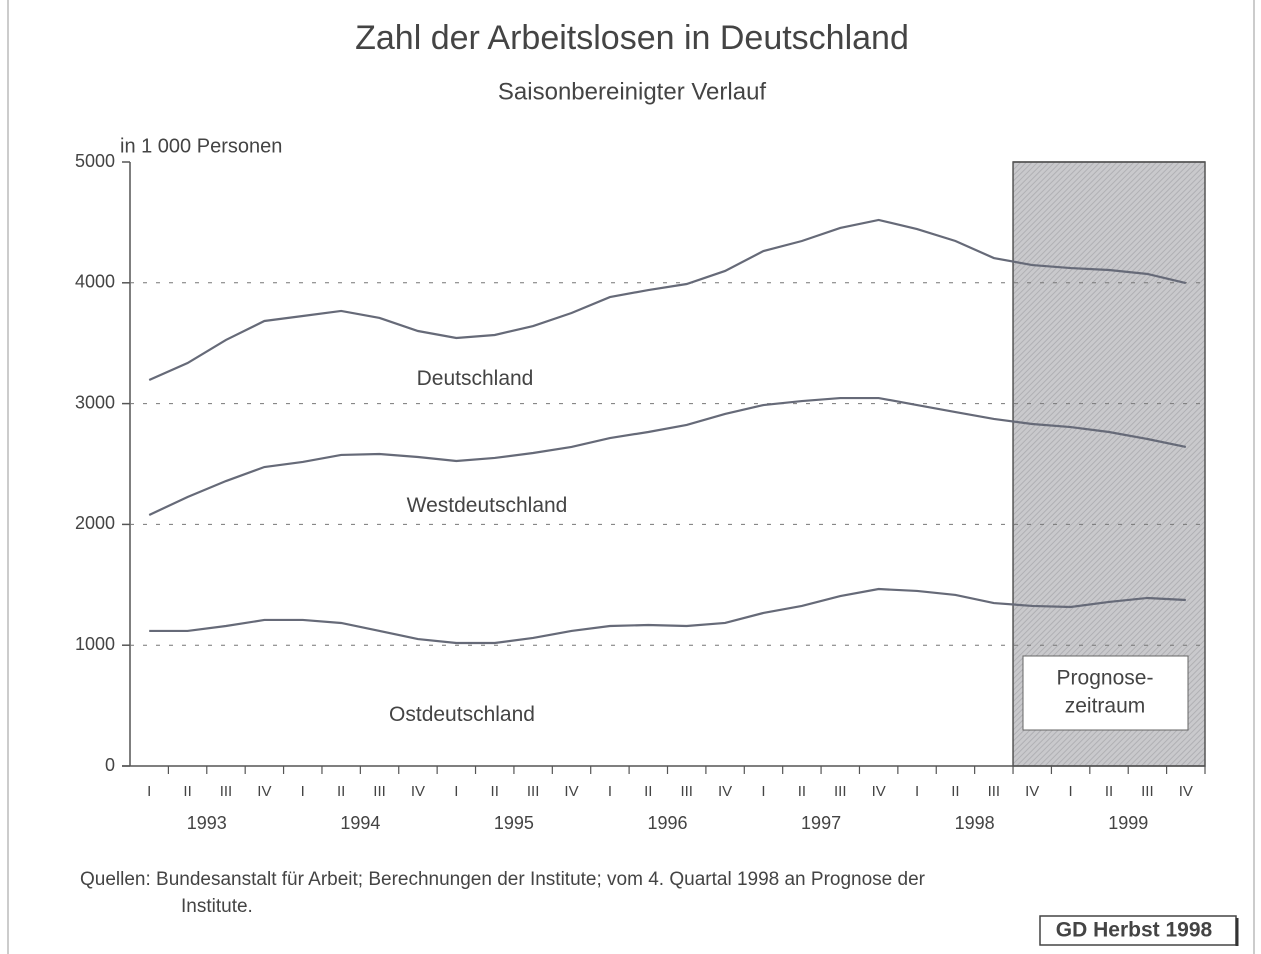  I want to click on year-label: 1998, so click(975, 823).